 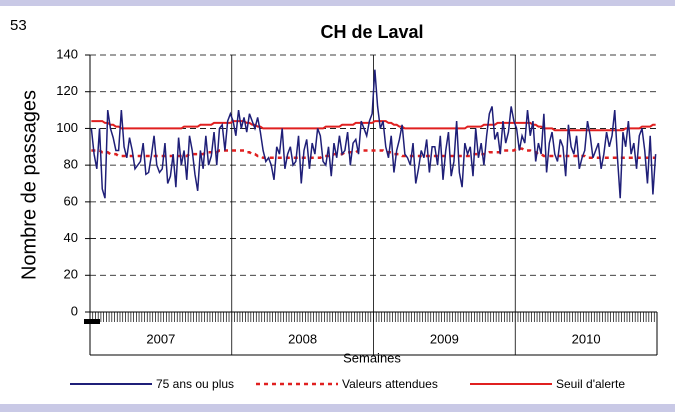 I want to click on y-tick-label: 80, so click(x=71, y=164).